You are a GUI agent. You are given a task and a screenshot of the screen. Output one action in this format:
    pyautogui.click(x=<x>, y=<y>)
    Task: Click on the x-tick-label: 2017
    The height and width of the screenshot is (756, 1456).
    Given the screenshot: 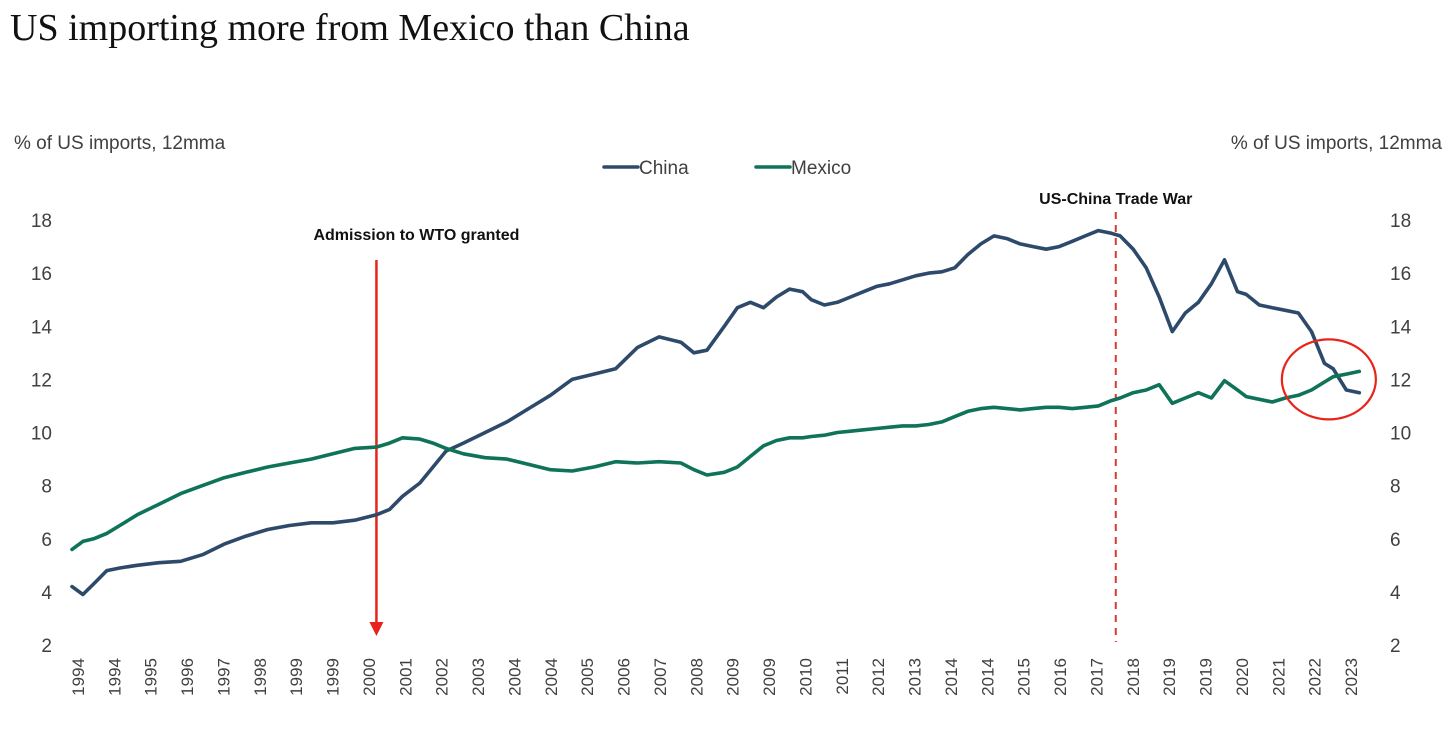 What is the action you would take?
    pyautogui.click(x=1096, y=677)
    